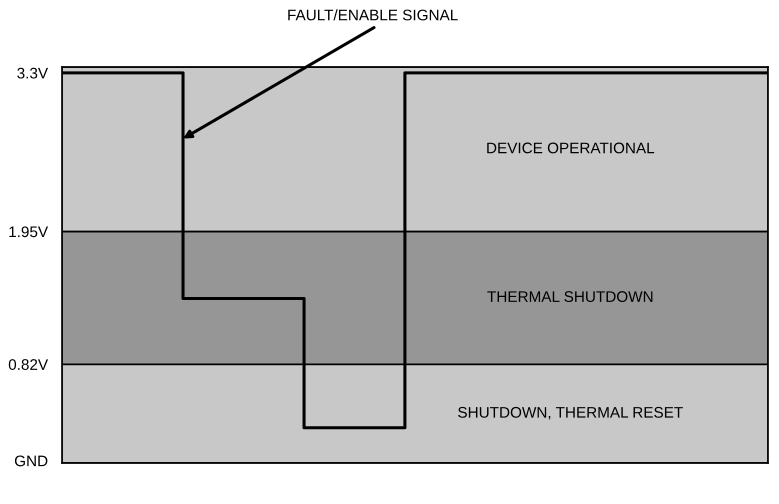  Describe the element at coordinates (28, 232) in the screenshot. I see `y-tick-label: 1.95V` at that location.